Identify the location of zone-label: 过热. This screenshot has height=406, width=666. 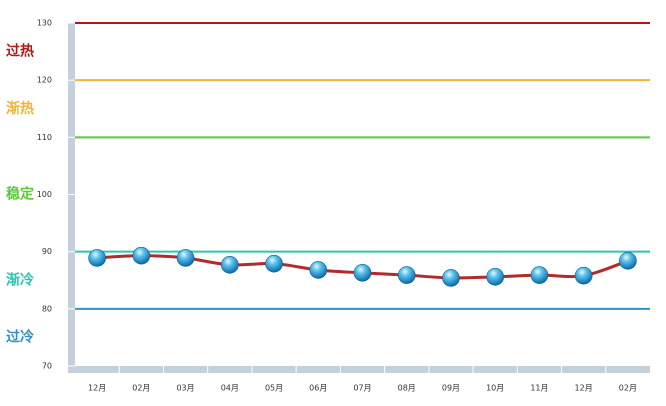
(20, 51).